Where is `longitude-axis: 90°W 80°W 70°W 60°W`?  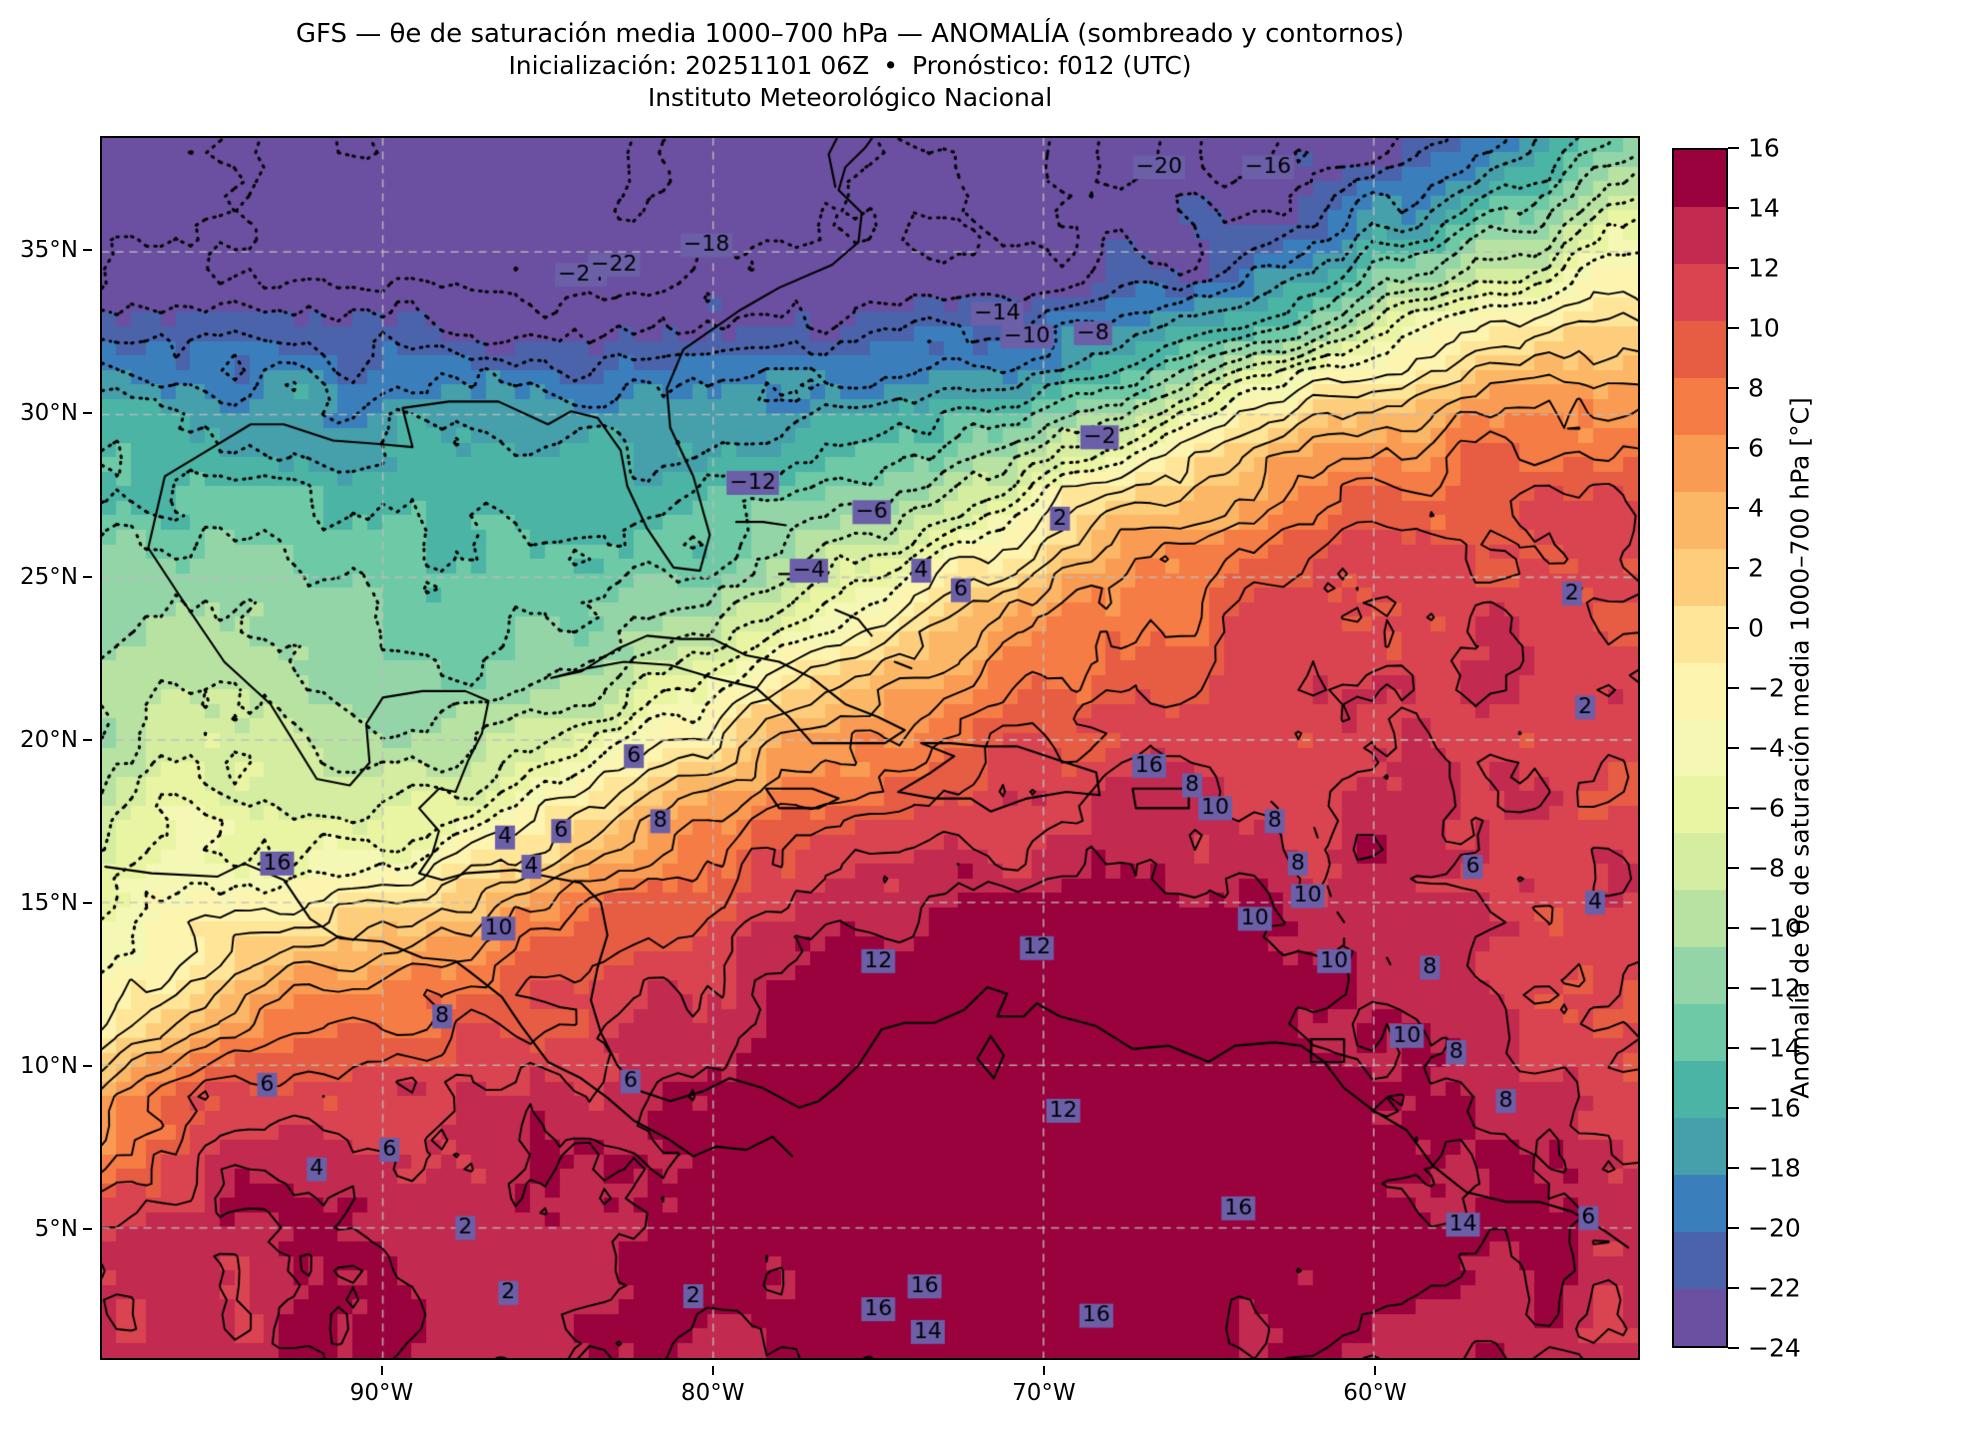
longitude-axis: 90°W 80°W 70°W 60°W is located at coordinates (870, 1386).